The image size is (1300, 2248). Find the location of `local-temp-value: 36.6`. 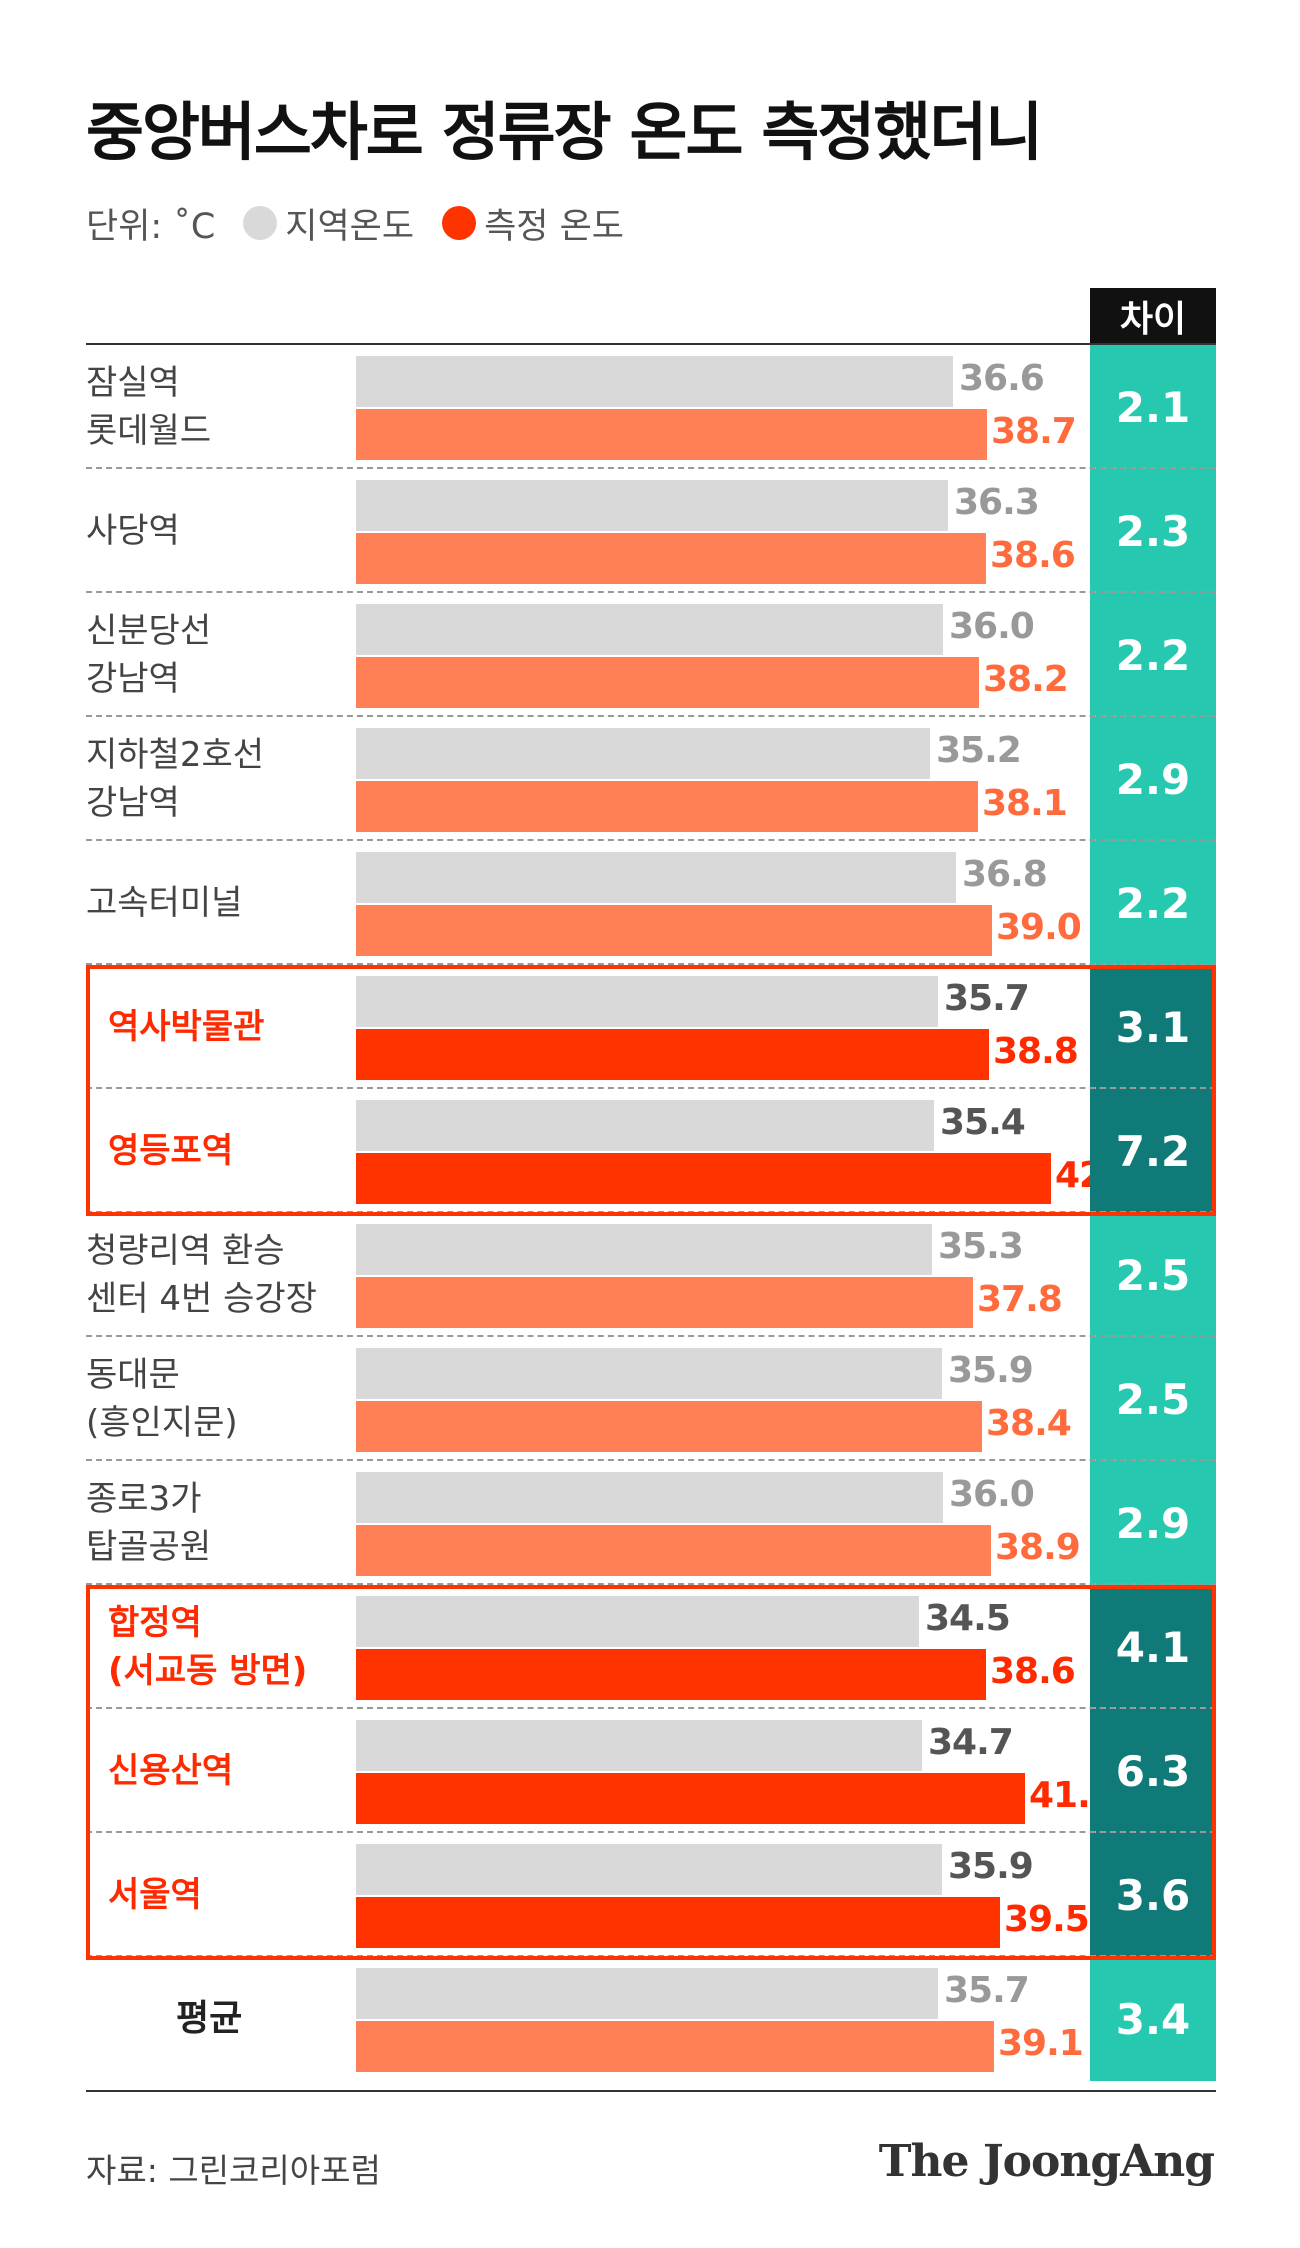

local-temp-value: 36.6 is located at coordinates (1002, 378).